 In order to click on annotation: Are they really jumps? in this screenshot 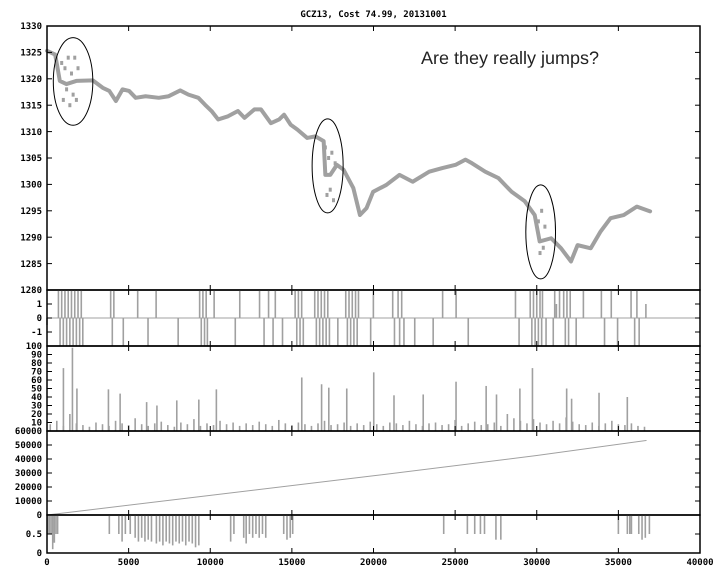, I will do `click(510, 58)`.